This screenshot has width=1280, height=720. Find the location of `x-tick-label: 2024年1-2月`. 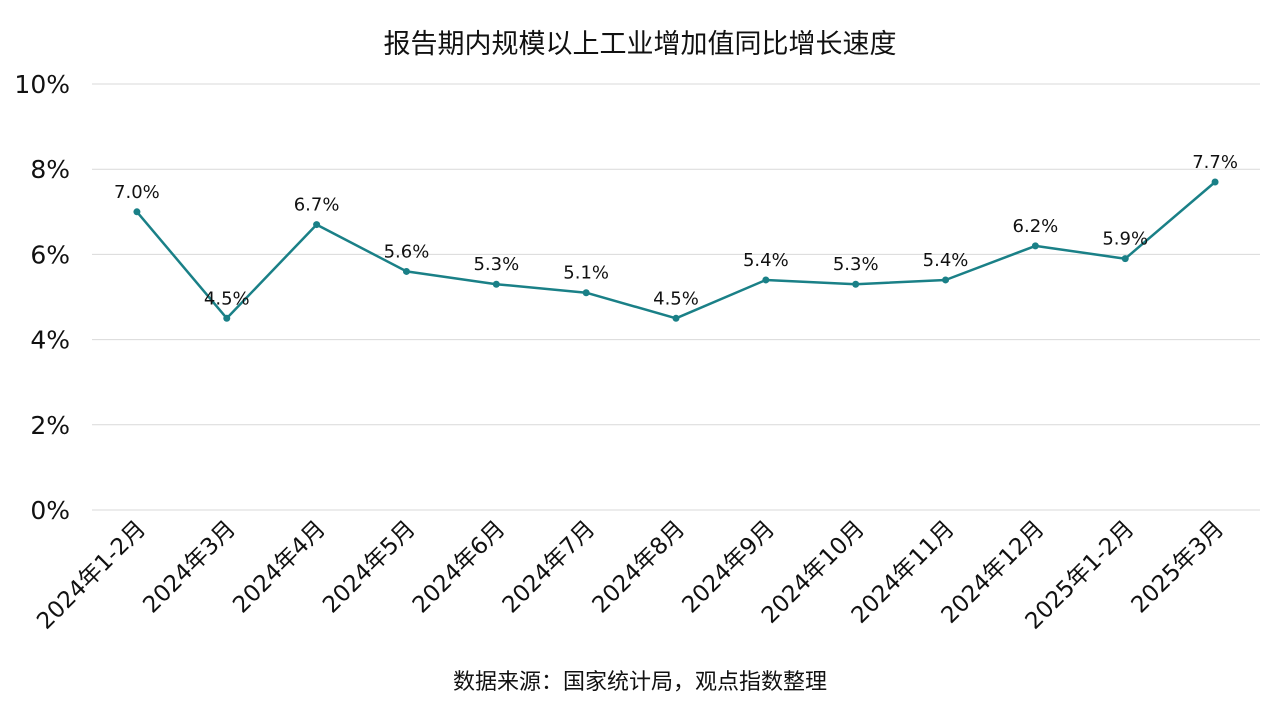

x-tick-label: 2024年1-2月 is located at coordinates (91, 575).